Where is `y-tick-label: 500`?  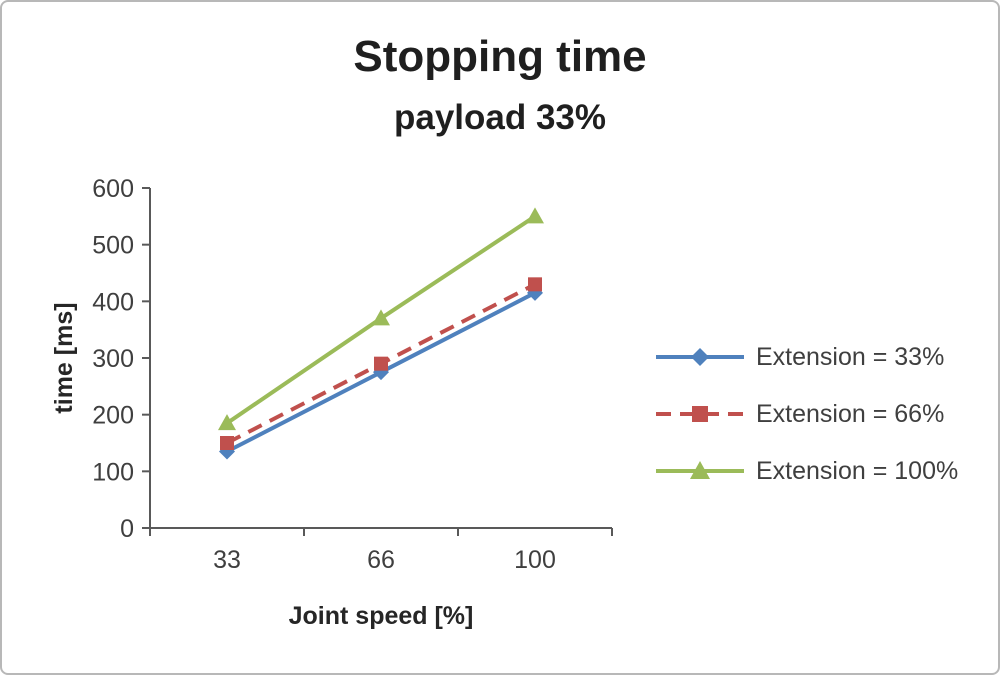 y-tick-label: 500 is located at coordinates (113, 246).